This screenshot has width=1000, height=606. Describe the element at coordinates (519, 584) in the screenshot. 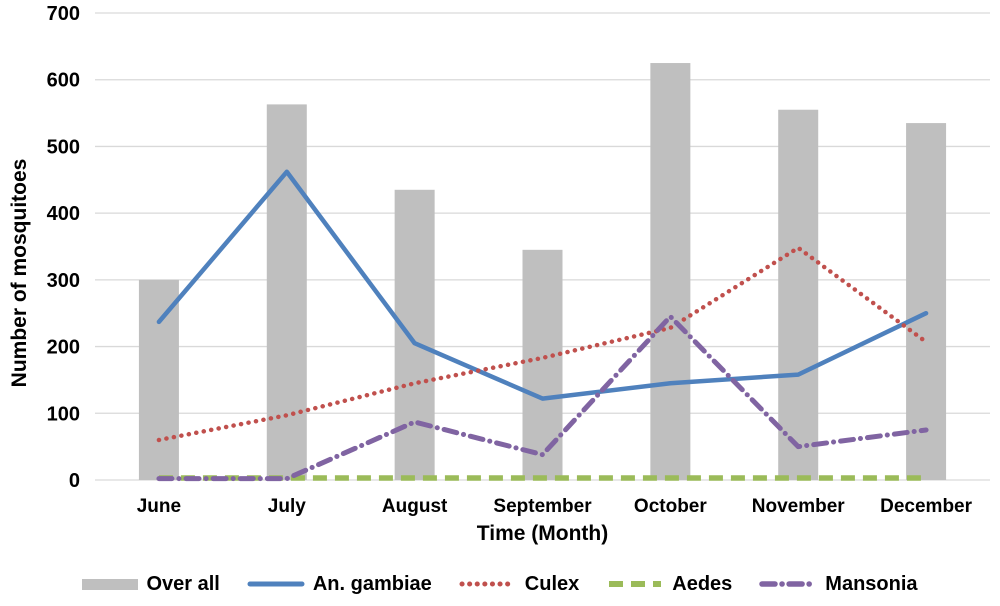

I see `legend-item-culex: Culex` at that location.